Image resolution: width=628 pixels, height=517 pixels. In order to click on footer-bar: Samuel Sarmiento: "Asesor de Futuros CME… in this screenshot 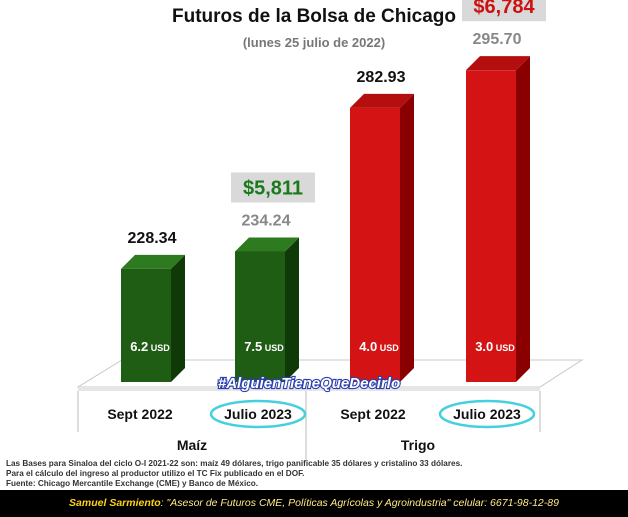, I will do `click(314, 503)`.